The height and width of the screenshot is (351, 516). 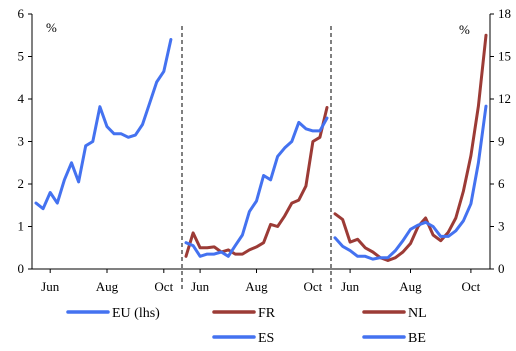 I want to click on y-left-tick-label: 5, so click(x=21, y=56).